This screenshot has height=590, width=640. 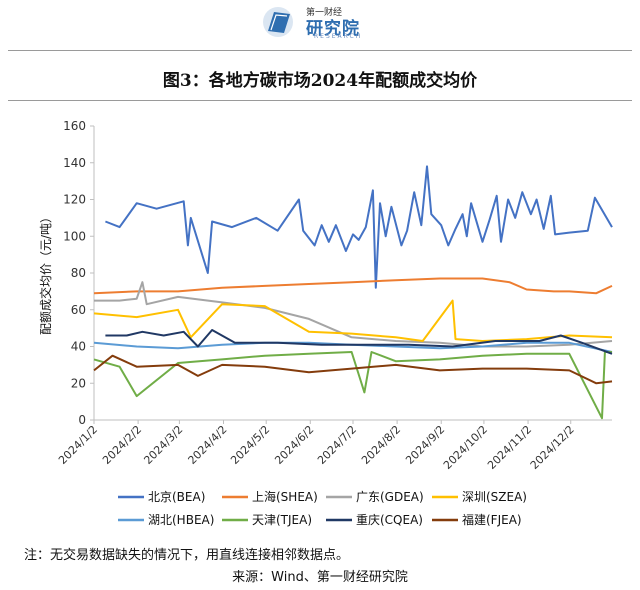 What do you see at coordinates (74, 163) in the screenshot?
I see `y-tick-label: 140` at bounding box center [74, 163].